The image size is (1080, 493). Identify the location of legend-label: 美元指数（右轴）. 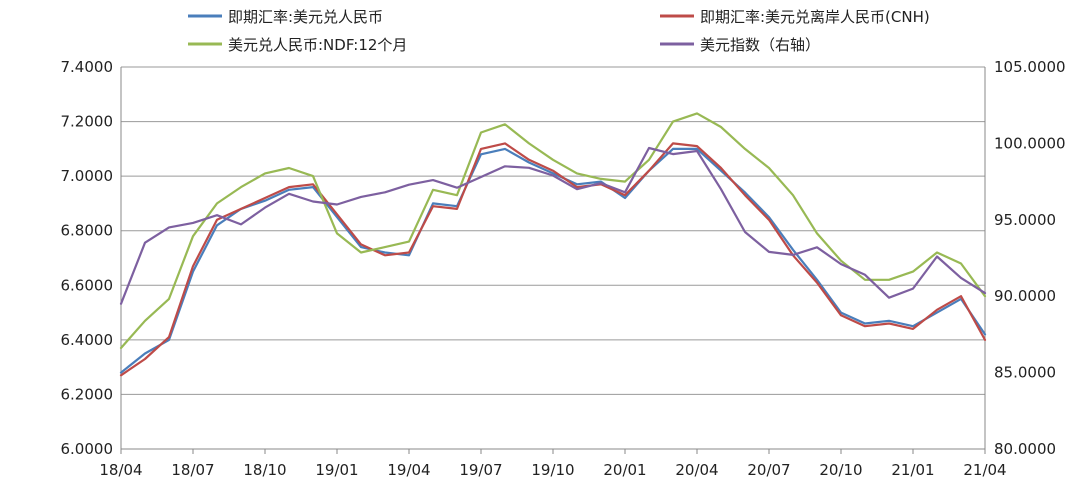
(760, 45).